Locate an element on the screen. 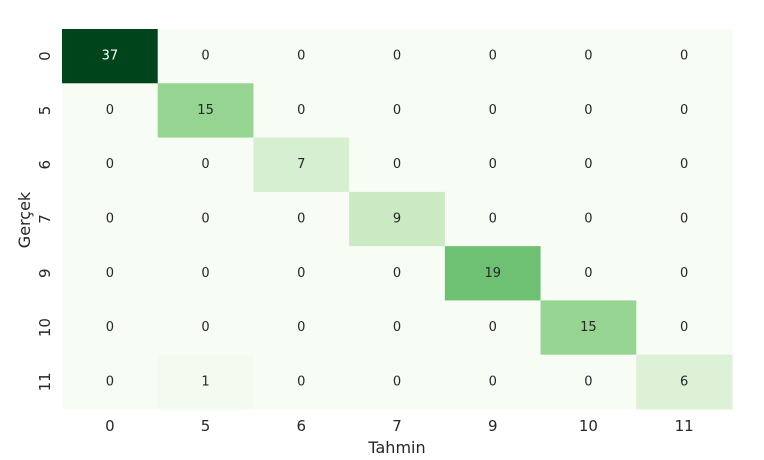 Image resolution: width=764 pixels, height=460 pixels. cell-value-r6-c0: 0 is located at coordinates (110, 381).